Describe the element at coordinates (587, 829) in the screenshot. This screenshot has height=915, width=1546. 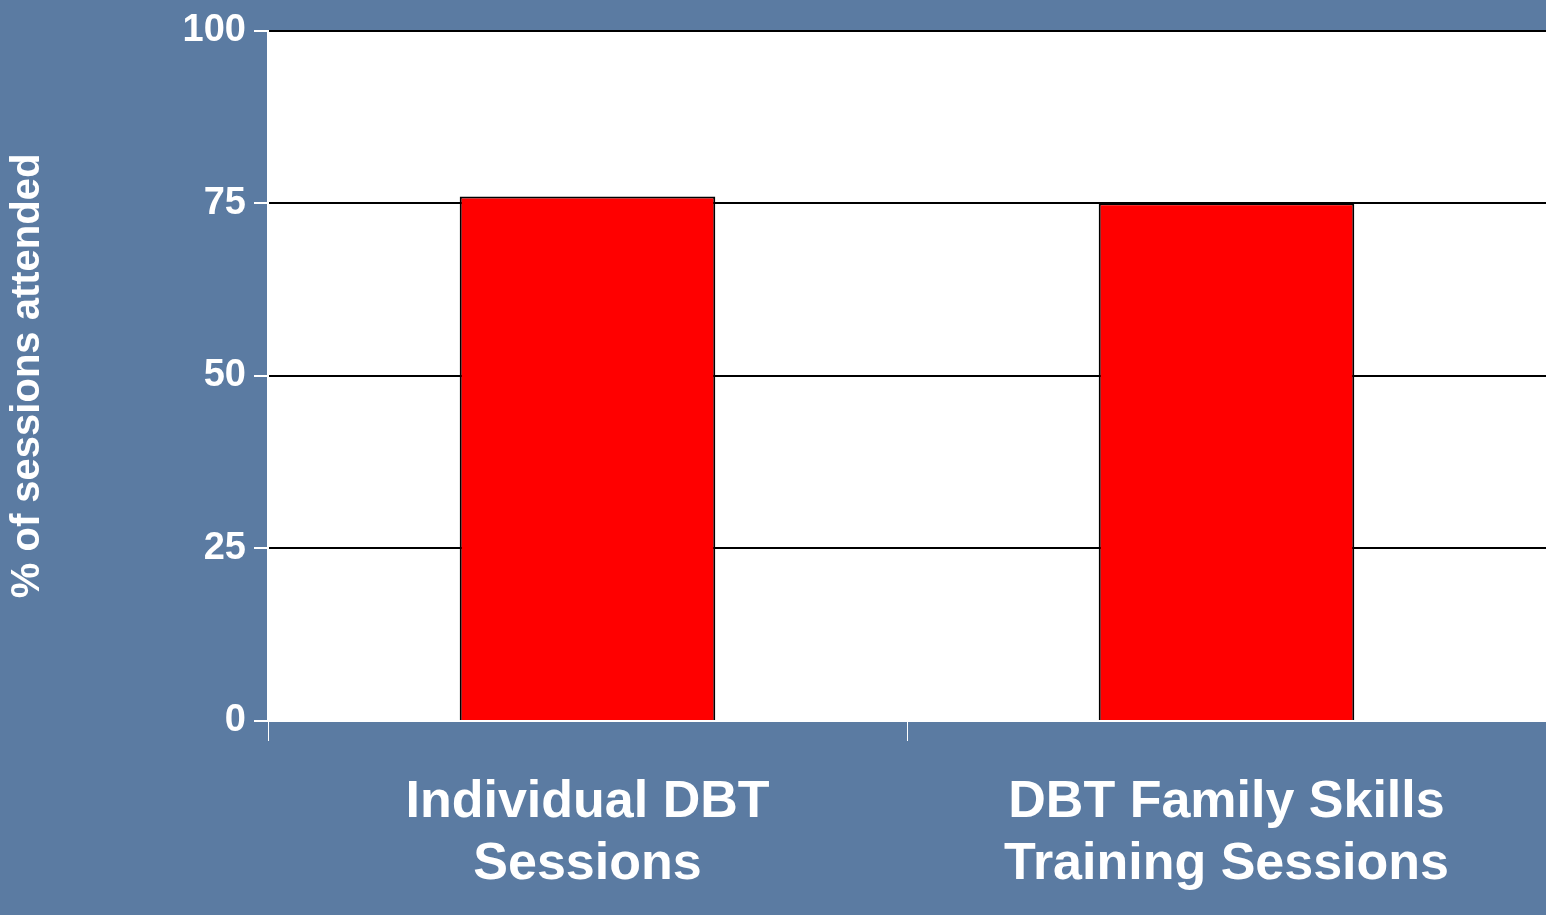
I see `x-tick-label: Individual DBT Sessions` at that location.